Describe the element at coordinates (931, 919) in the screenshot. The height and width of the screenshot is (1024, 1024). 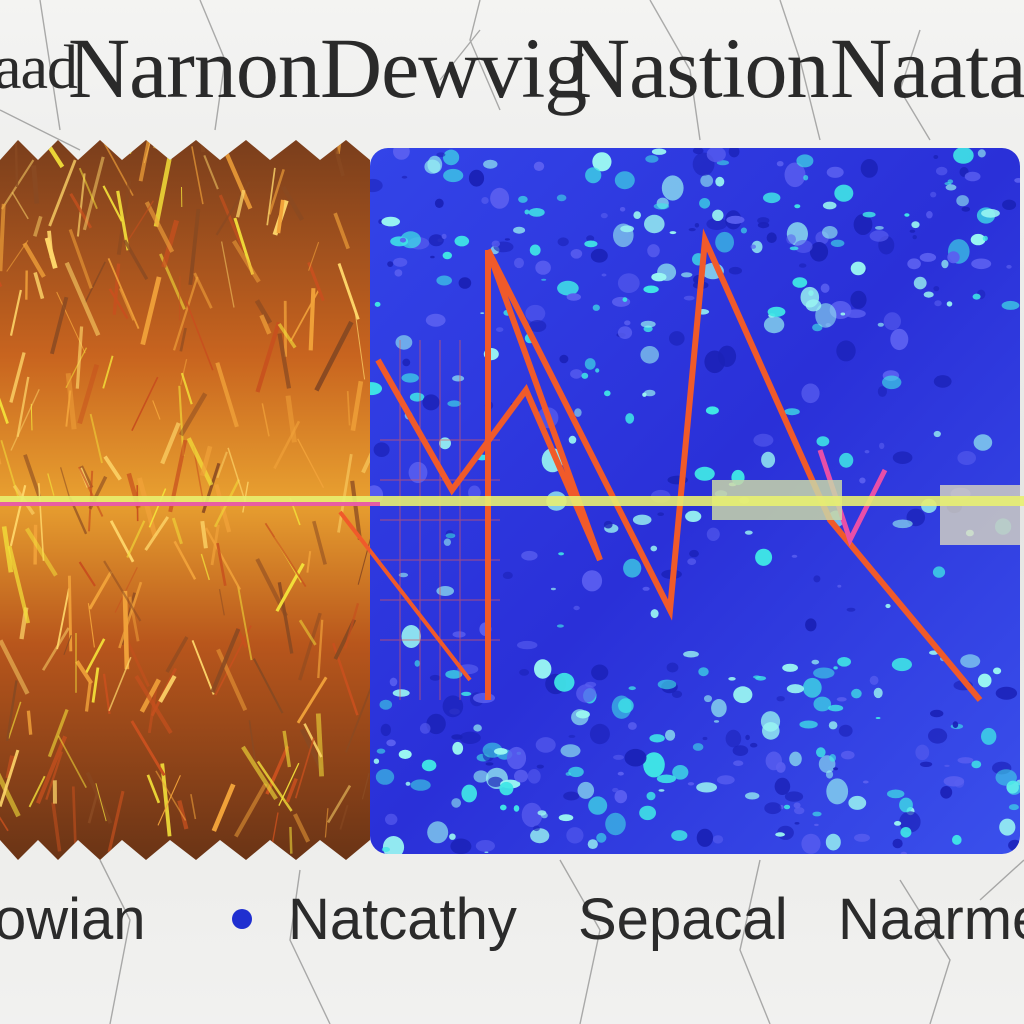
I see `footer-word-4: Naarme` at that location.